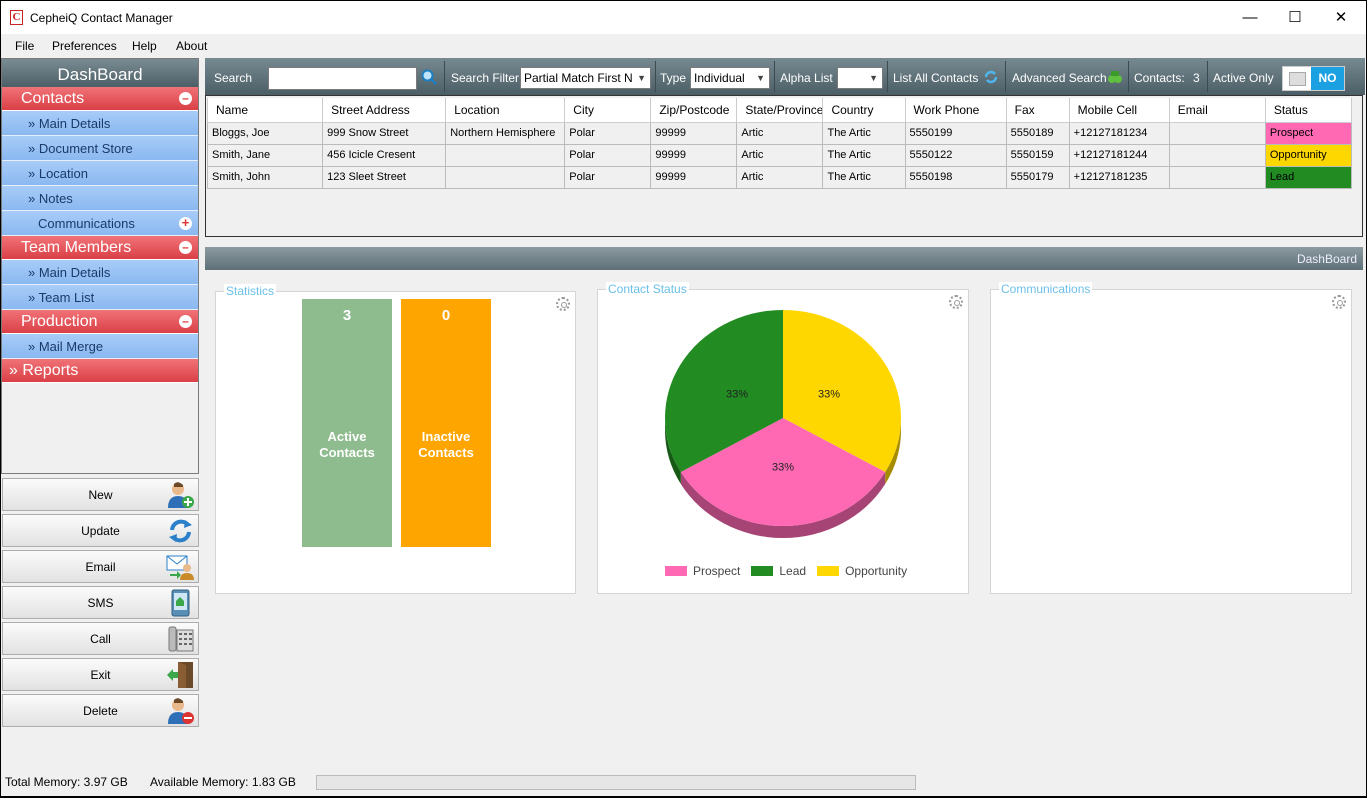 This screenshot has width=1367, height=798. Describe the element at coordinates (1059, 78) in the screenshot. I see `advanced-search-button: Advanced Search` at that location.